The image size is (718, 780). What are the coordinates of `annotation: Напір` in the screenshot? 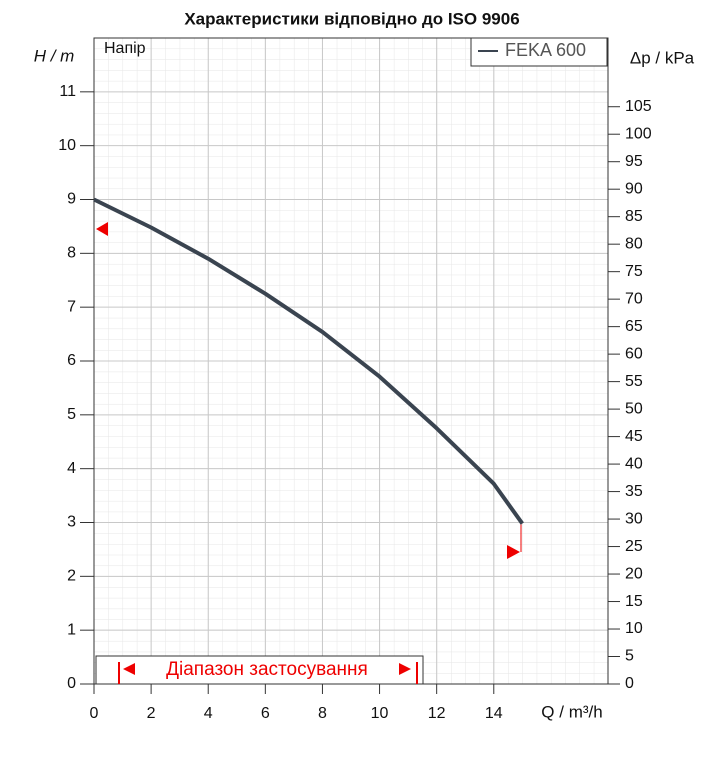 It's located at (125, 48).